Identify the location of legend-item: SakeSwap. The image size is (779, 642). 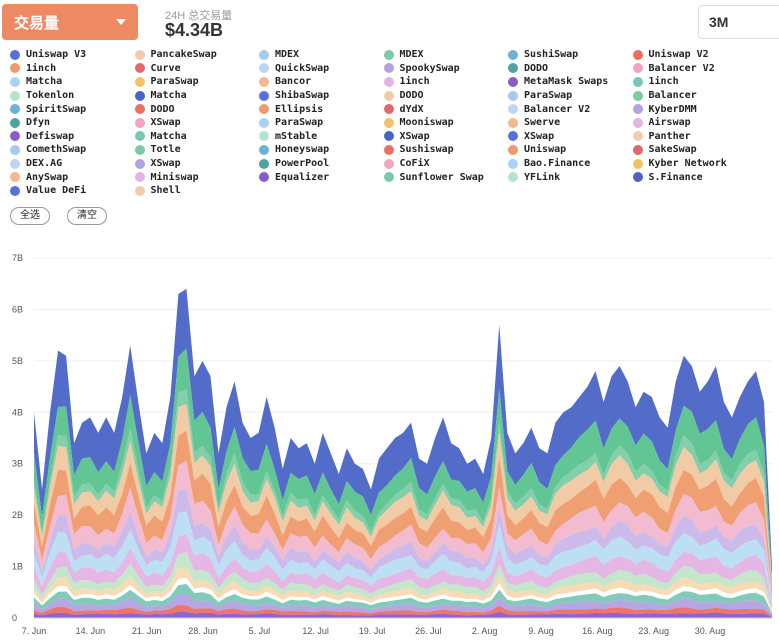
(695, 150).